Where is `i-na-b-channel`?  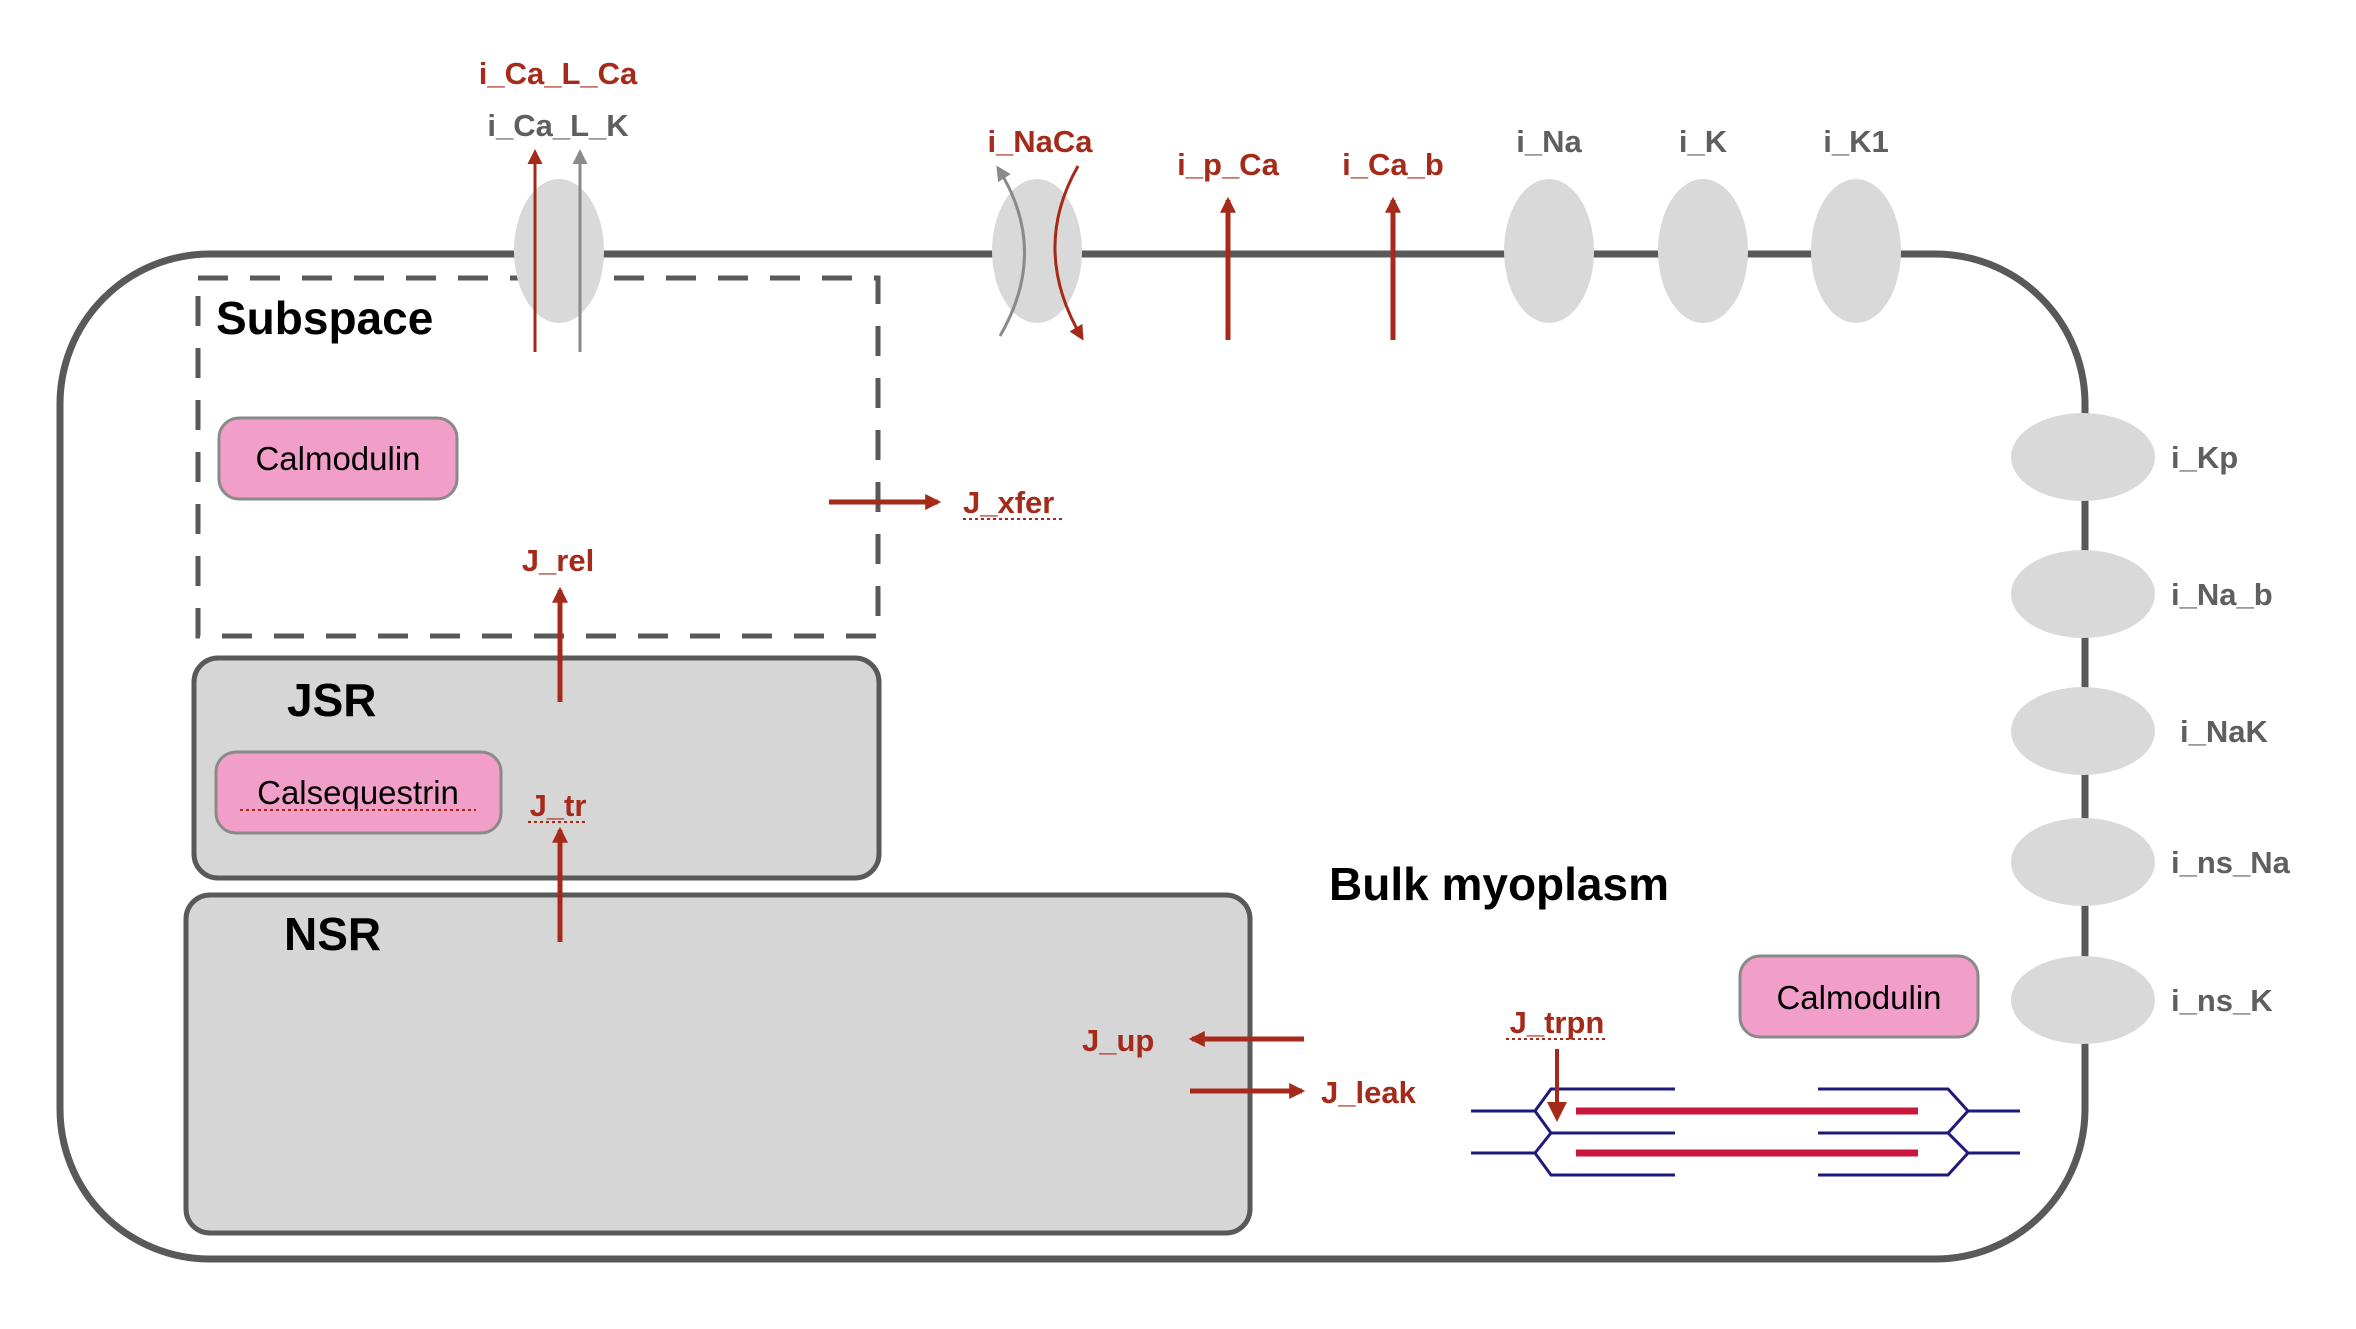
i-na-b-channel is located at coordinates (2083, 594).